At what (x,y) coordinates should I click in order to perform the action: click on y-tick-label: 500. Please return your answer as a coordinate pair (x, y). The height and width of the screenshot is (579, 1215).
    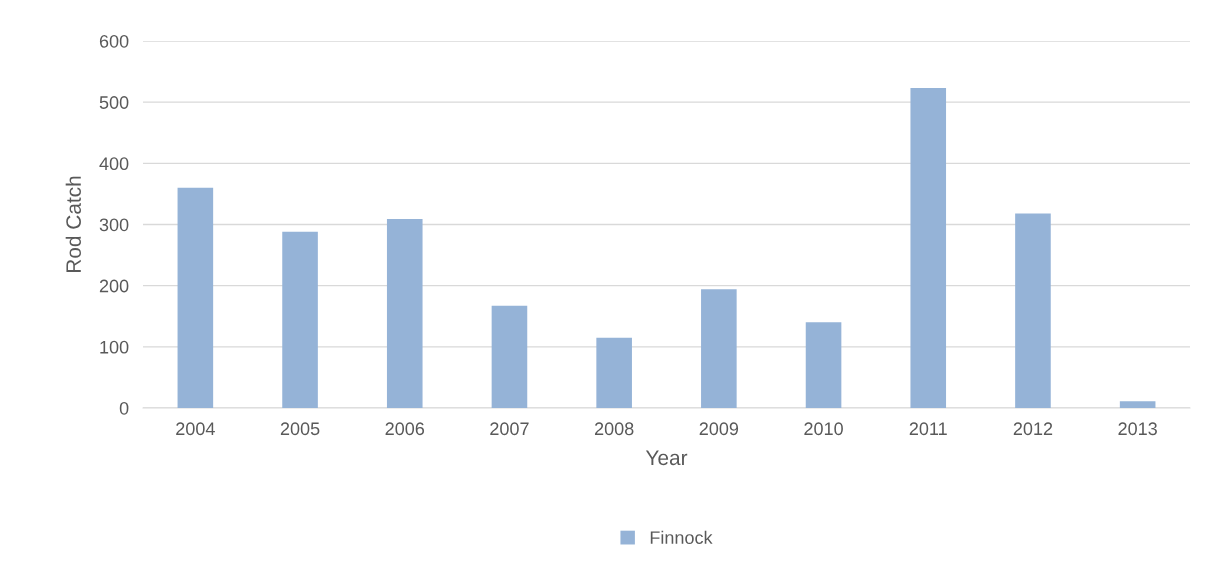
    Looking at the image, I should click on (114, 102).